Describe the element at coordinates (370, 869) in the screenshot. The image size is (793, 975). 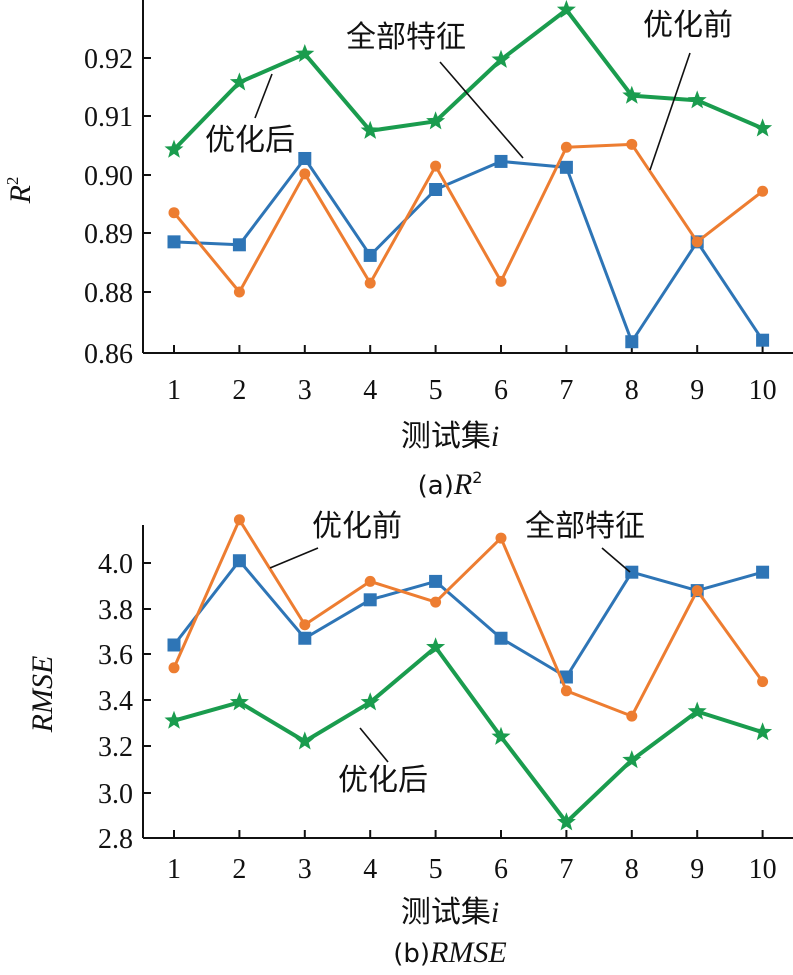
I see `b-x-tick-label: 4` at that location.